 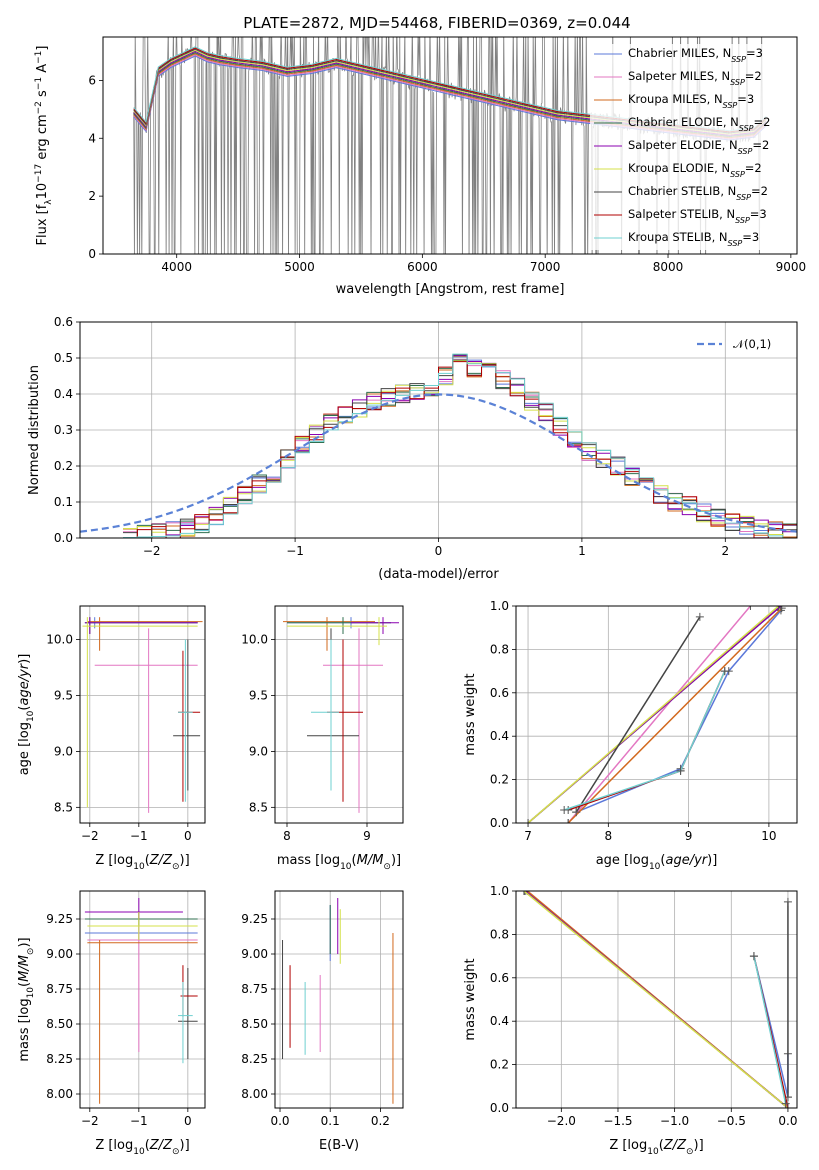 What do you see at coordinates (39, 83) in the screenshot?
I see `label-part: −1` at bounding box center [39, 83].